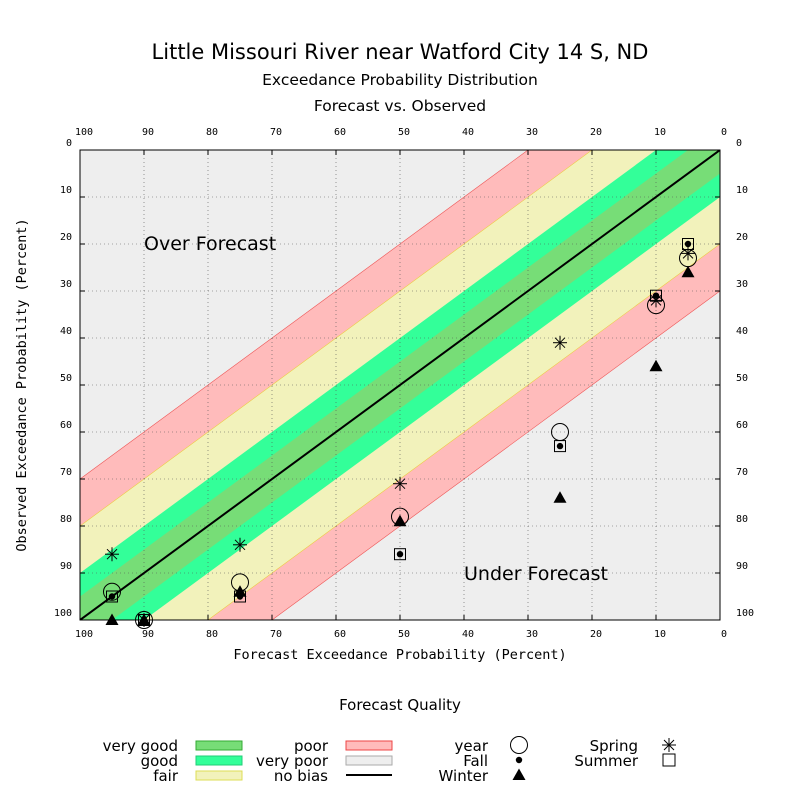 The width and height of the screenshot is (800, 800). What do you see at coordinates (340, 634) in the screenshot?
I see `x-tick-label: 60` at bounding box center [340, 634].